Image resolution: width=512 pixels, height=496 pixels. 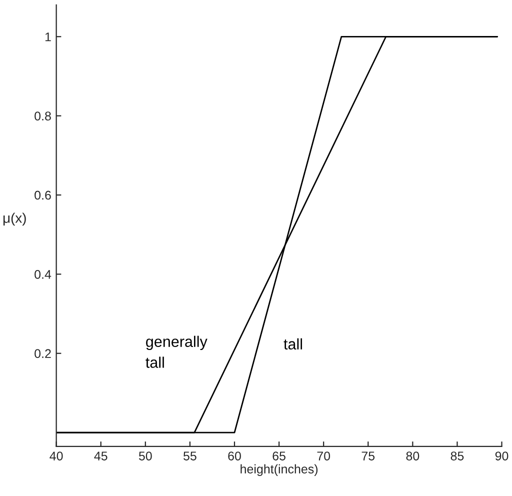 I want to click on x-tick-label: 50, so click(x=145, y=456).